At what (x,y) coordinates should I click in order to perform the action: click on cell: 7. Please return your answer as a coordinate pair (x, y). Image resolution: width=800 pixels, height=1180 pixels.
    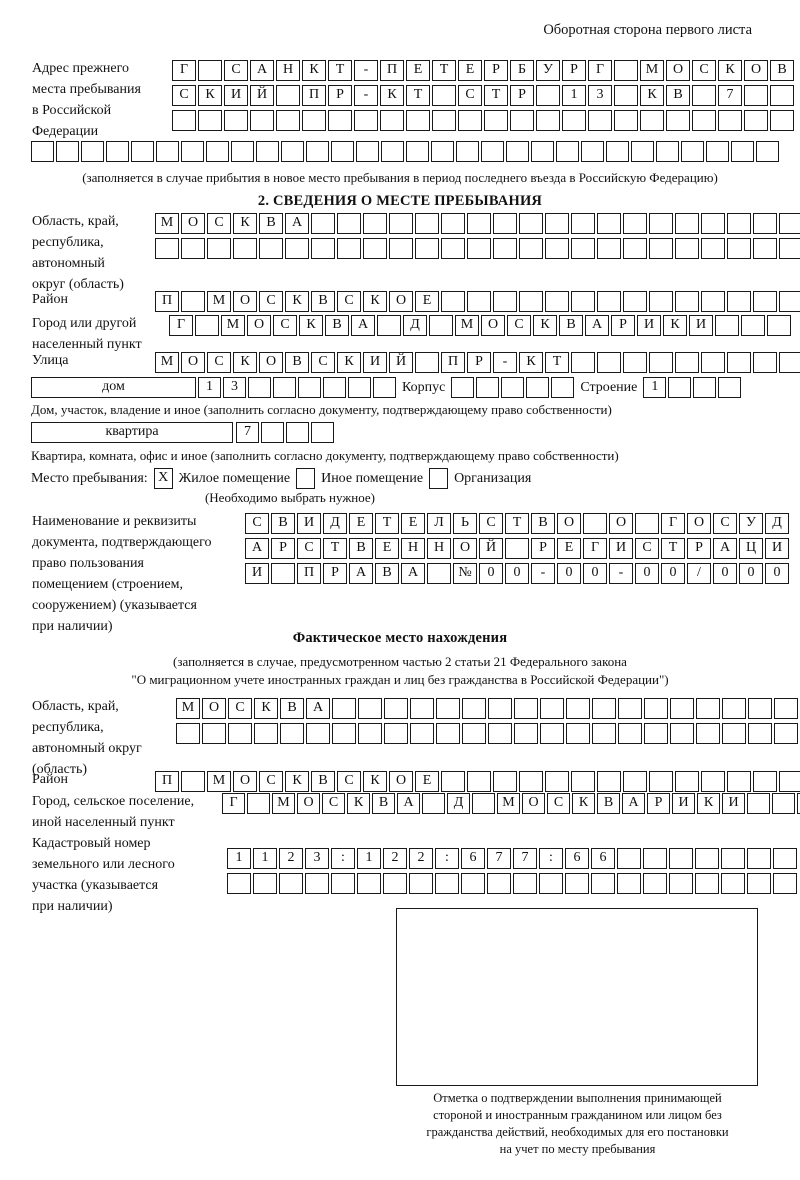
    Looking at the image, I should click on (247, 432).